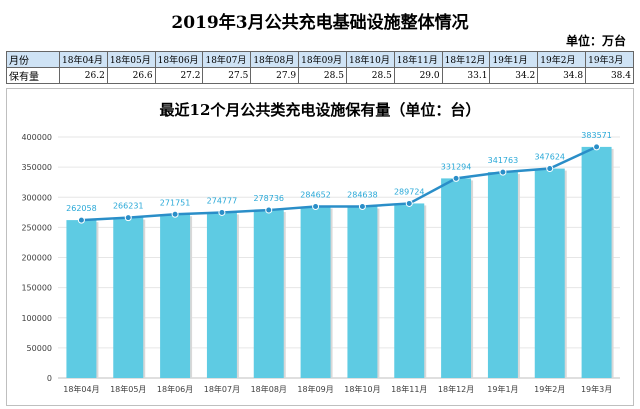 The image size is (640, 409). Describe the element at coordinates (456, 389) in the screenshot. I see `x-tick-label: 18年12月` at that location.